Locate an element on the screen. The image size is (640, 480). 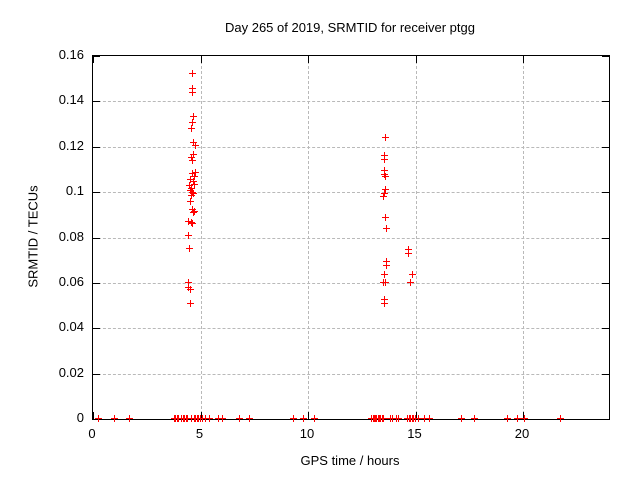
y-tick-label: 0.04 is located at coordinates (71, 327).